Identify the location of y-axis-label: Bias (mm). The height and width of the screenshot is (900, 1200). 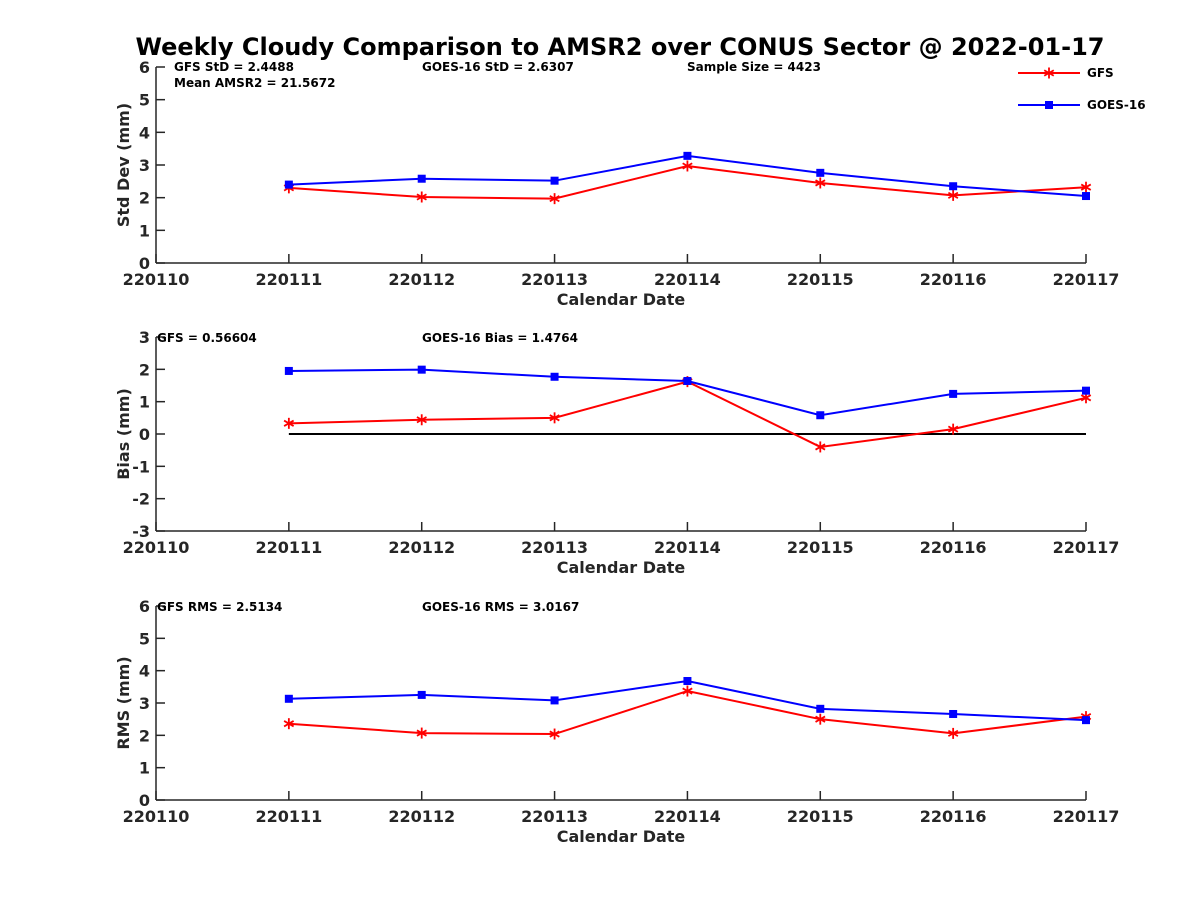
(123, 434).